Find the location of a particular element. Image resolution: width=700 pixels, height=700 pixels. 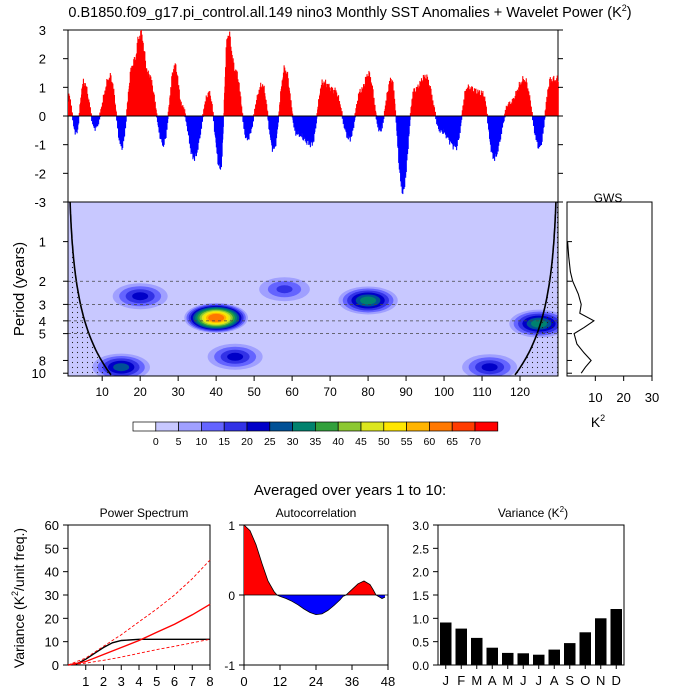

coi-stipple-right is located at coordinates (536, 289).